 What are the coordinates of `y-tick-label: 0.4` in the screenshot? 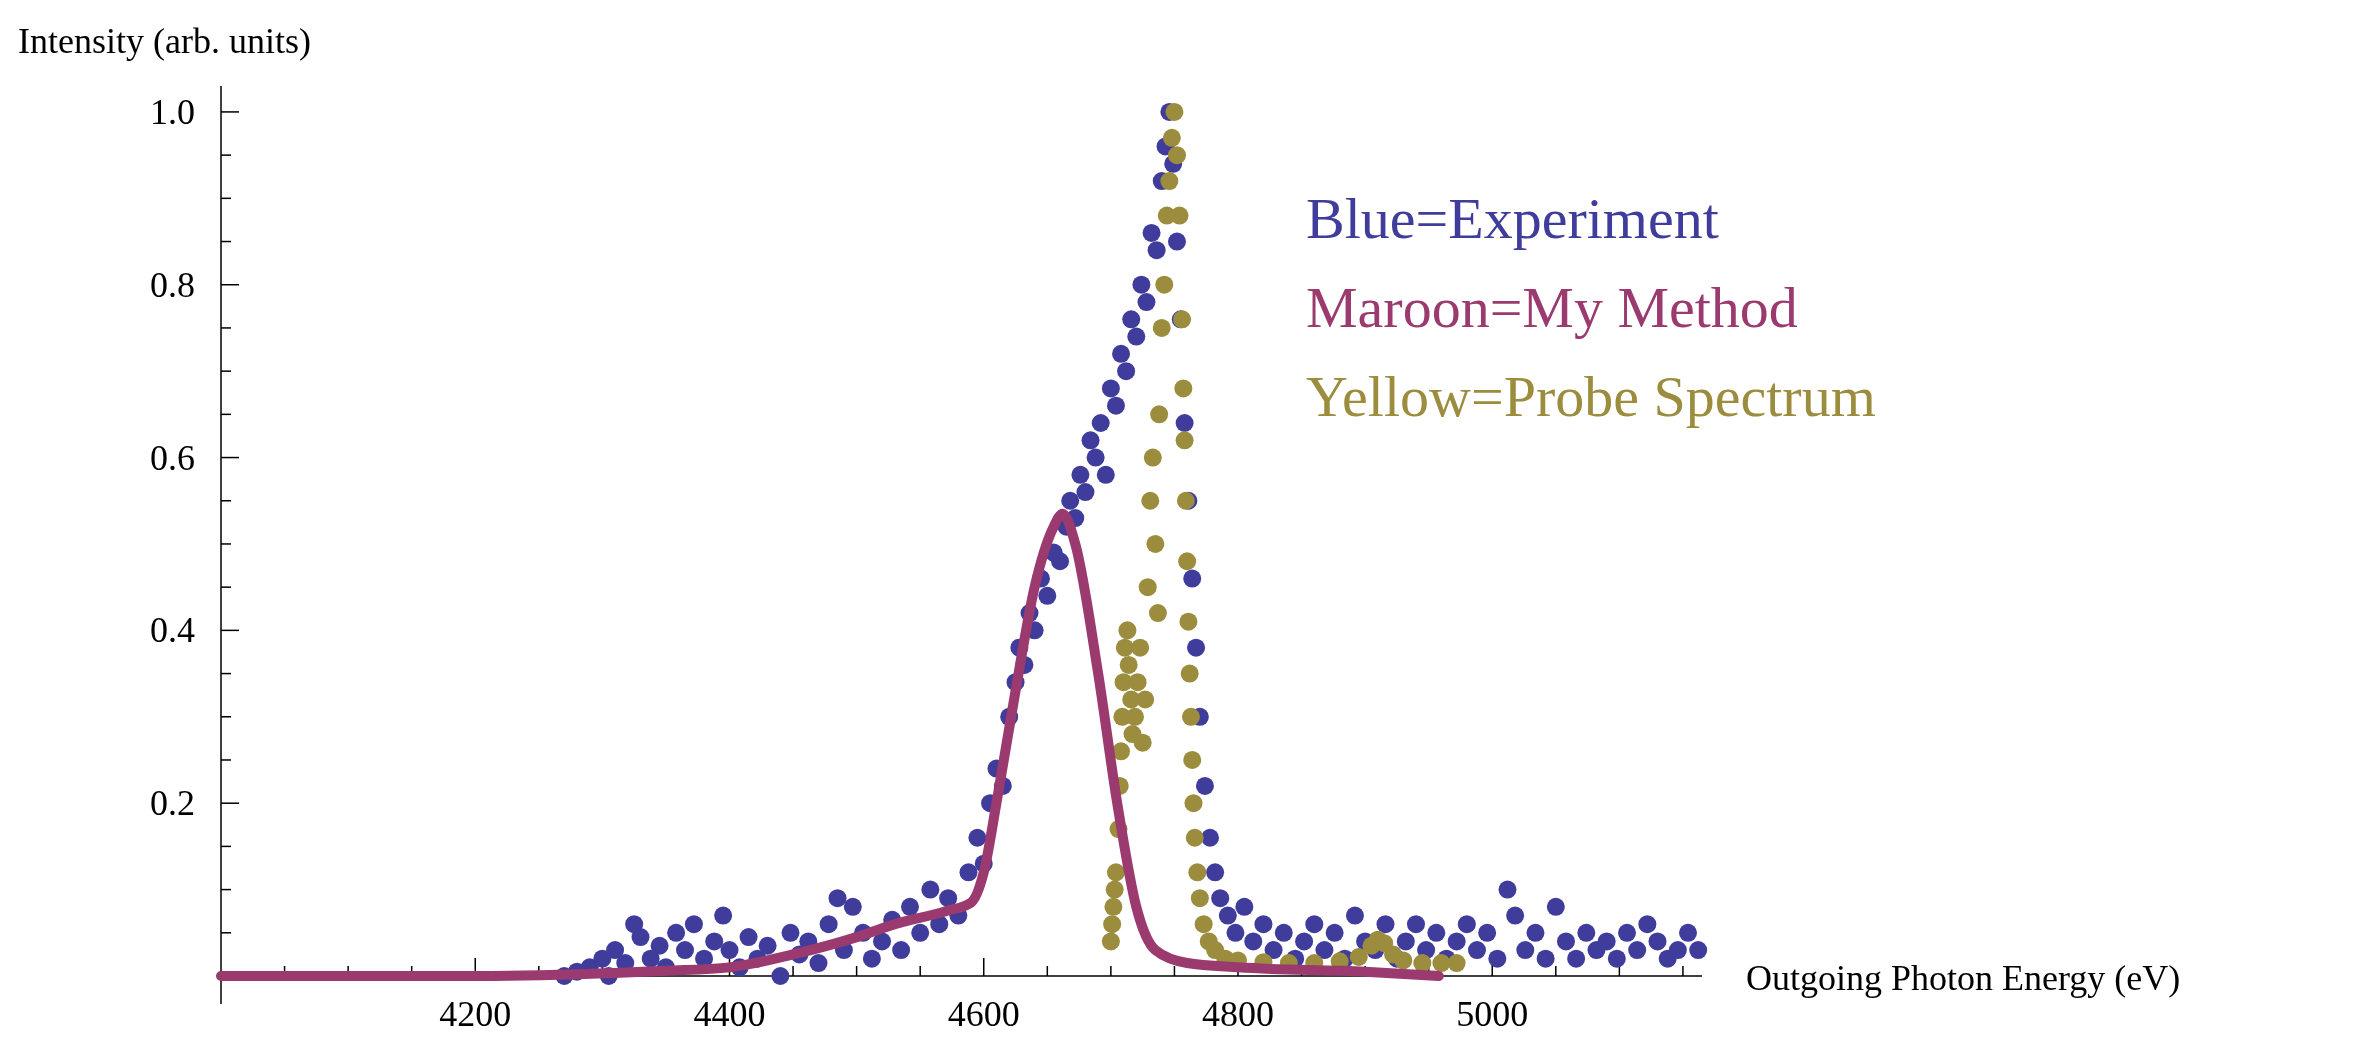 It's located at (172, 630).